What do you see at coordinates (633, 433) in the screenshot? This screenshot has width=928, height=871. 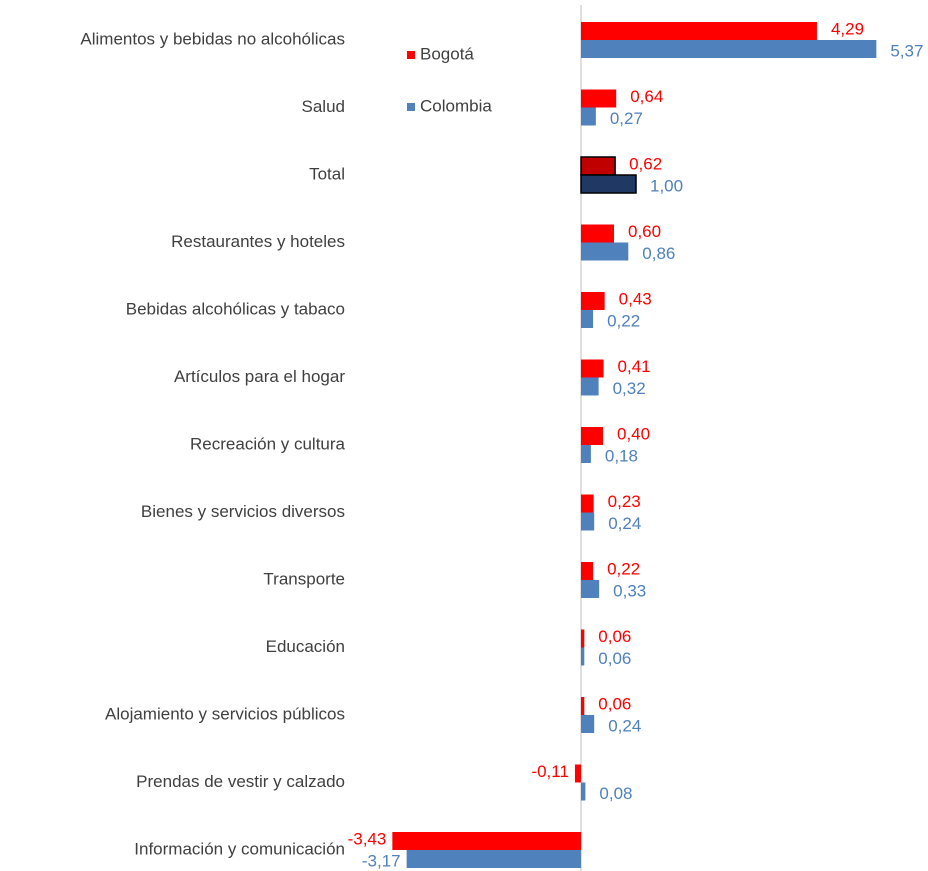 I see `value-label: 0,40` at bounding box center [633, 433].